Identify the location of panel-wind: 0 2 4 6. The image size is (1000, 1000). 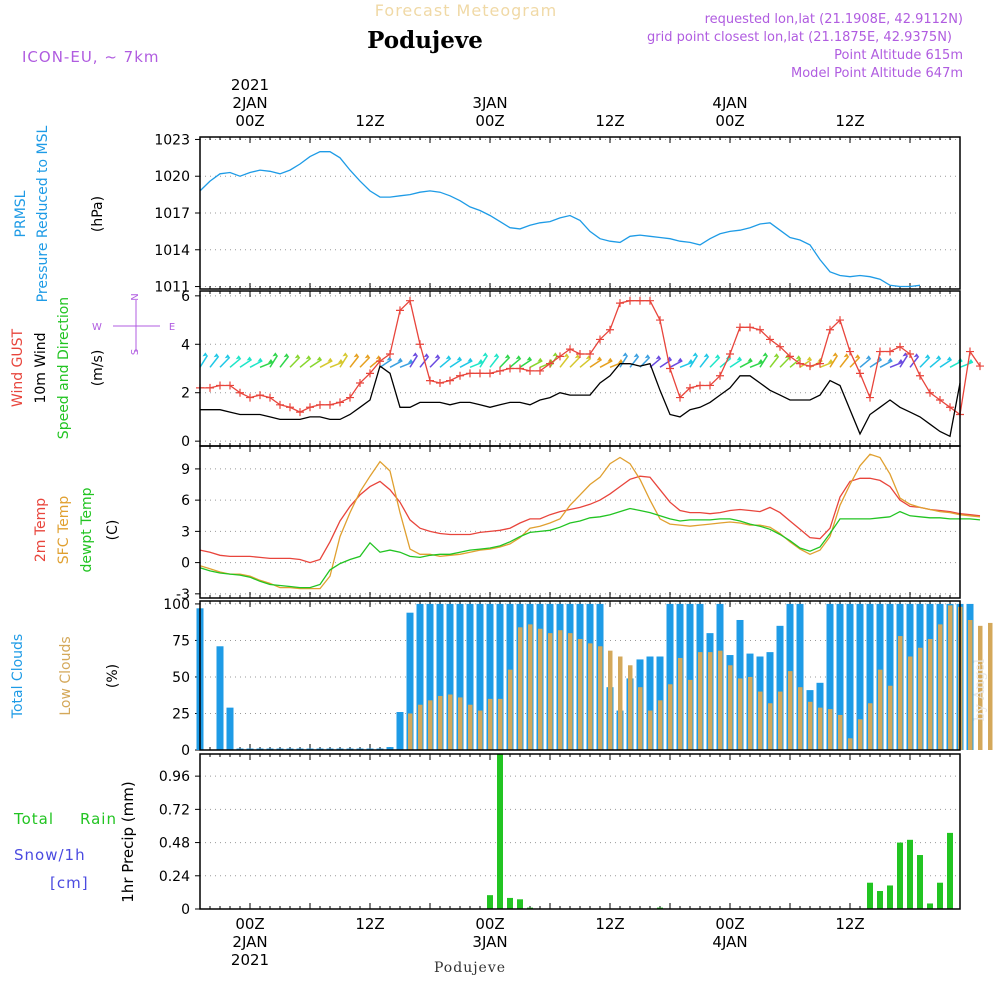
(582, 369).